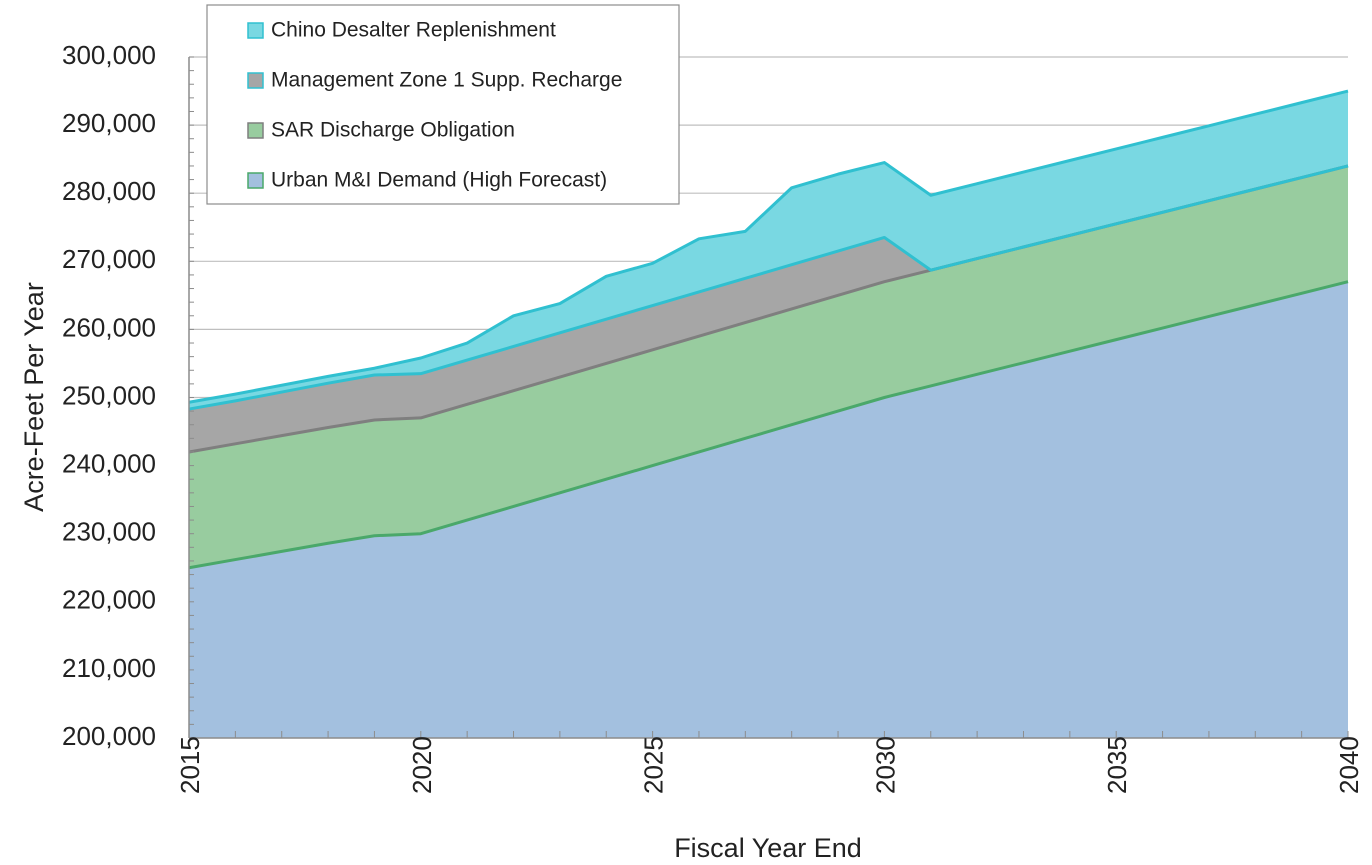  I want to click on x-tick-label: 2020, so click(422, 765).